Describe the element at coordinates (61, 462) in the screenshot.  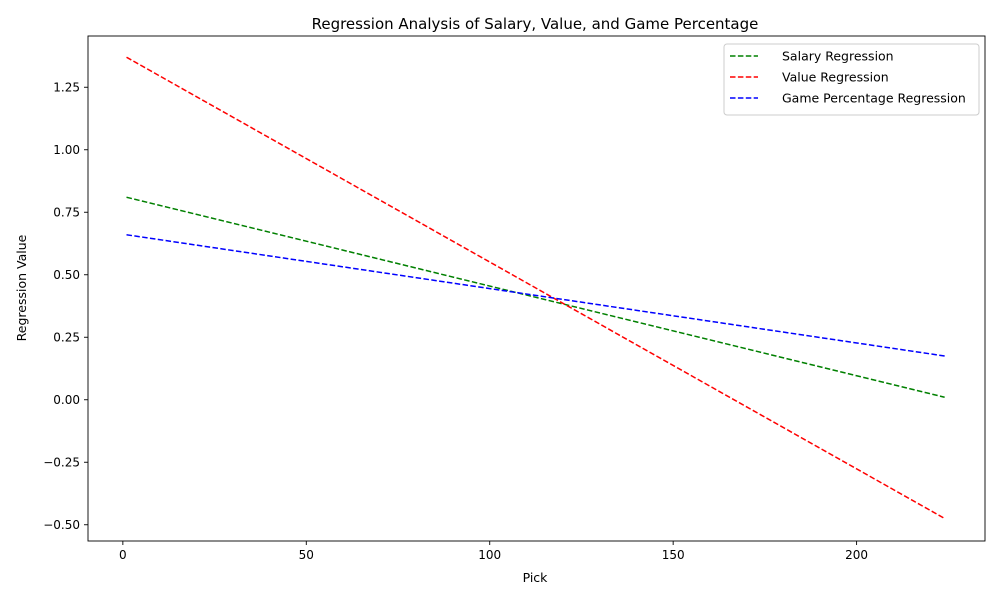
I see `y-tick-label: −0.25` at that location.